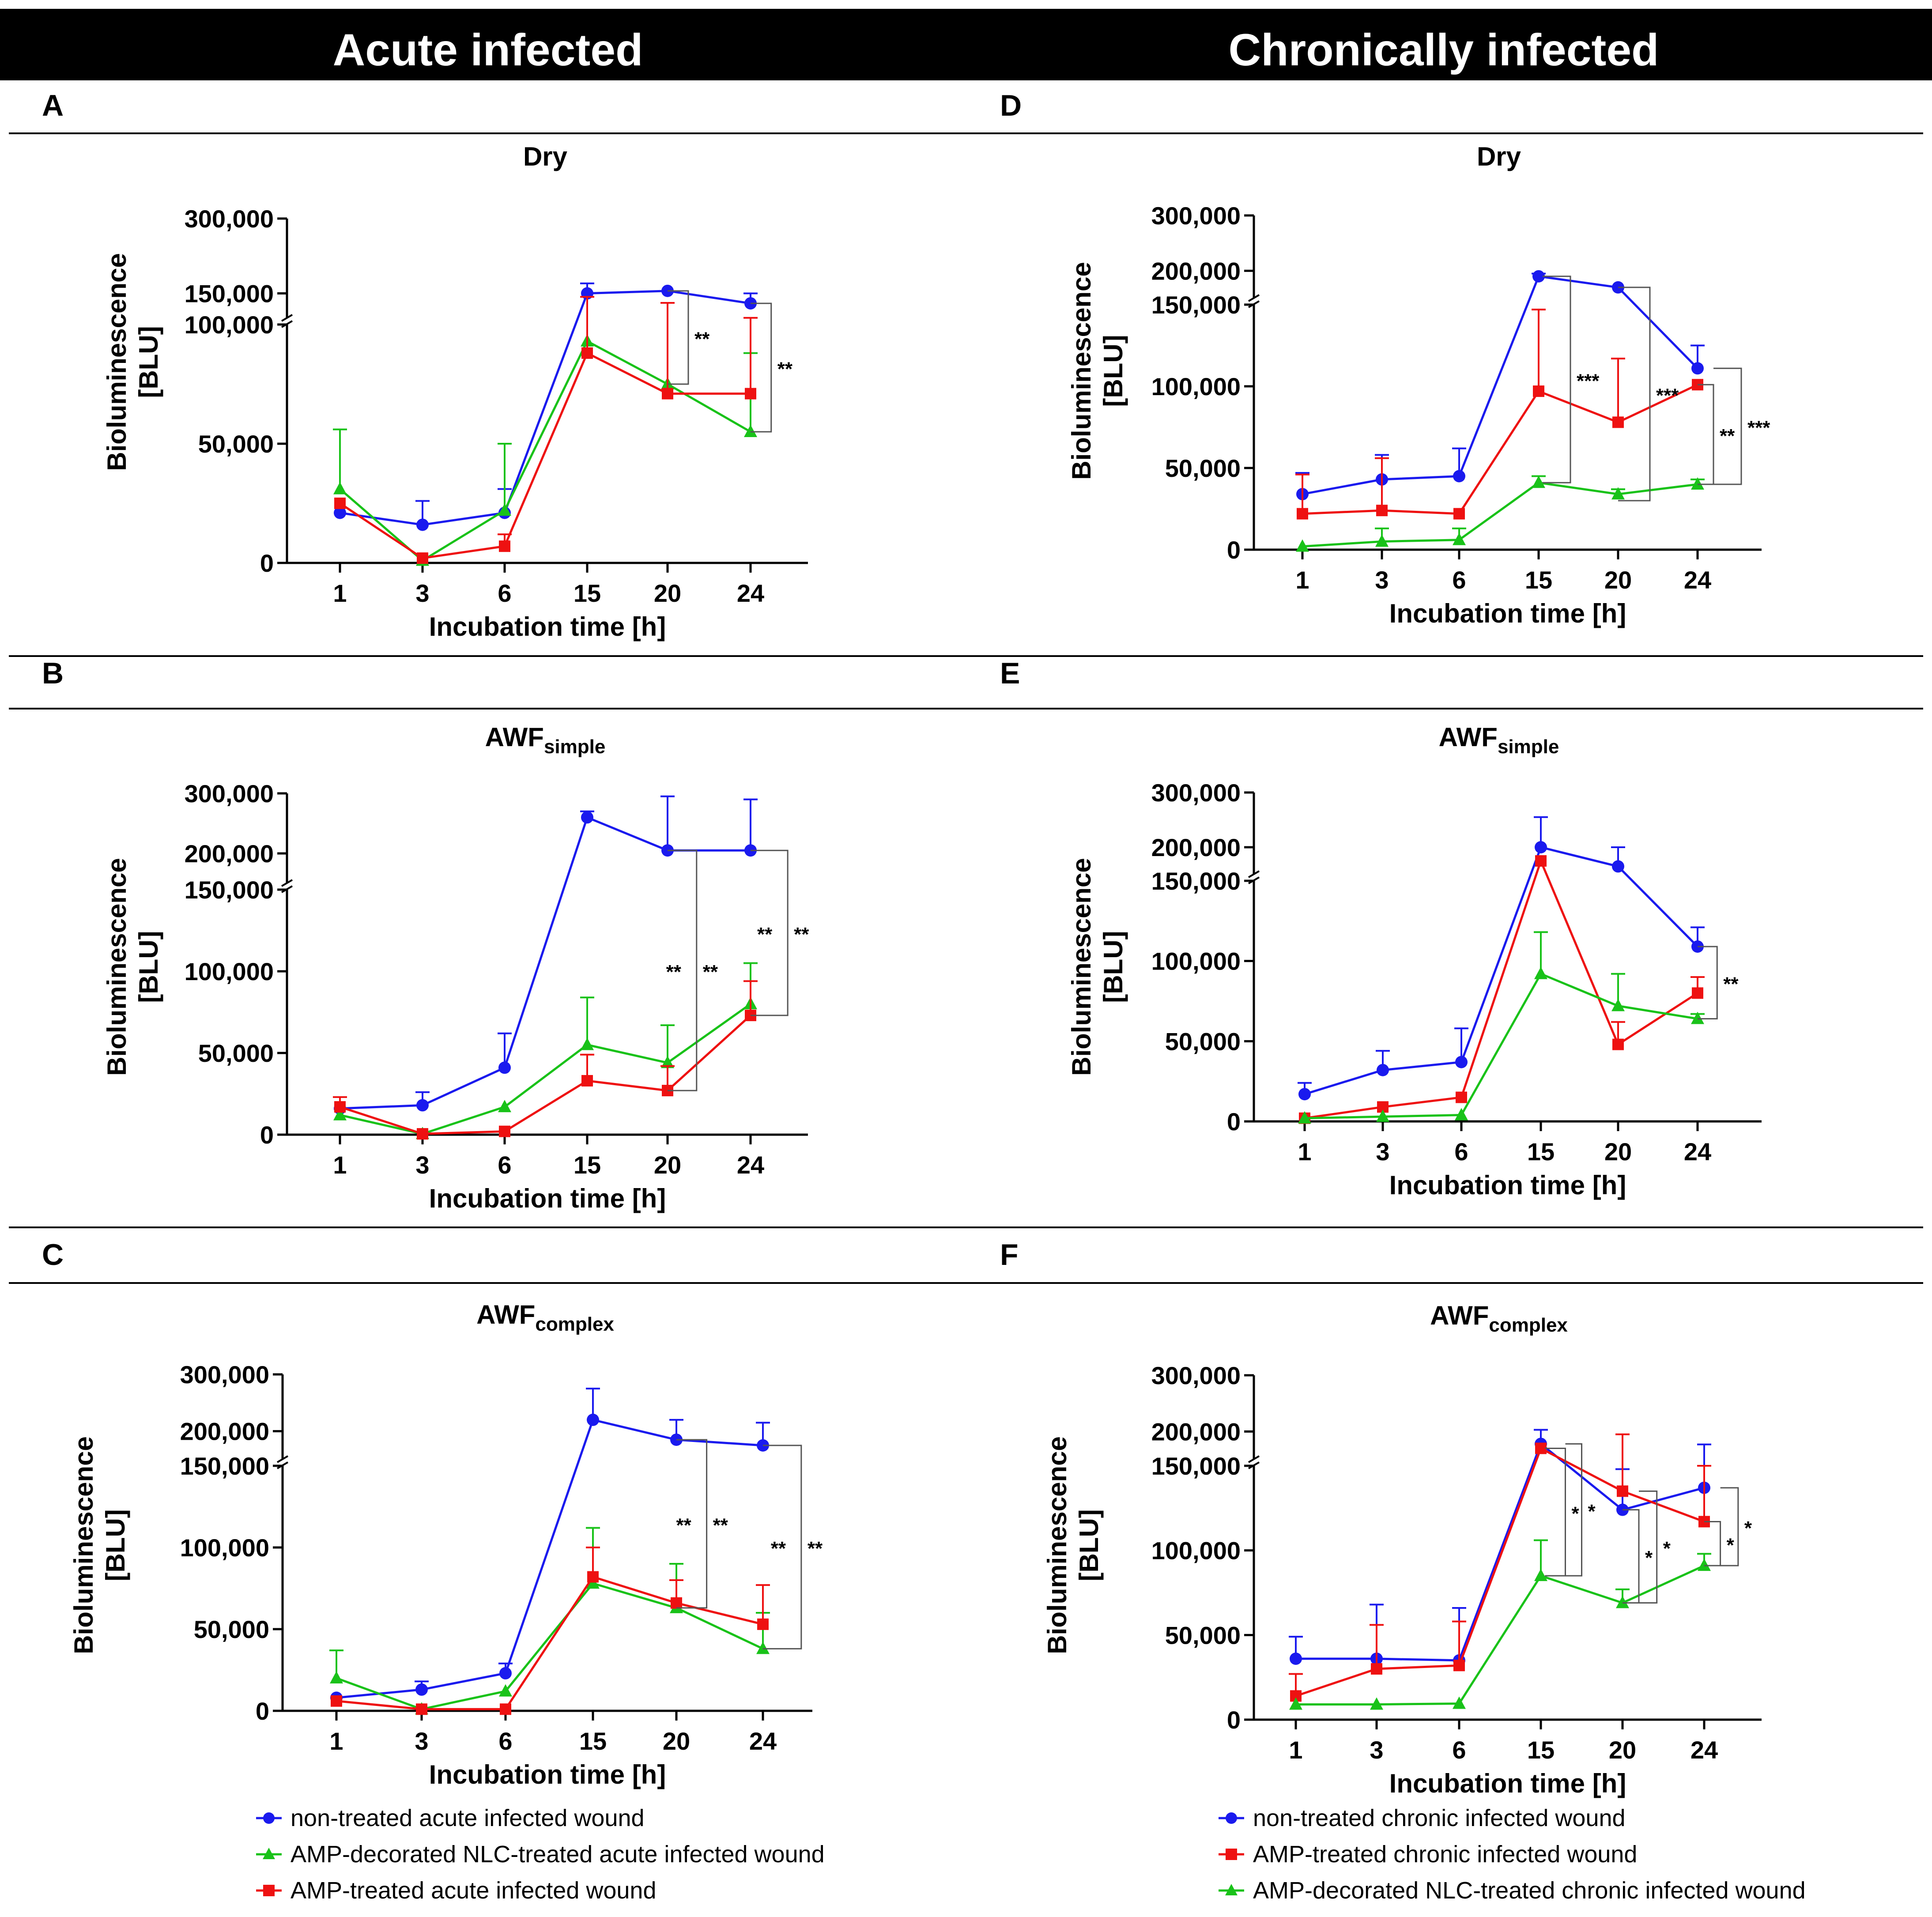  What do you see at coordinates (545, 740) in the screenshot?
I see `panel-title: AWFsimple` at bounding box center [545, 740].